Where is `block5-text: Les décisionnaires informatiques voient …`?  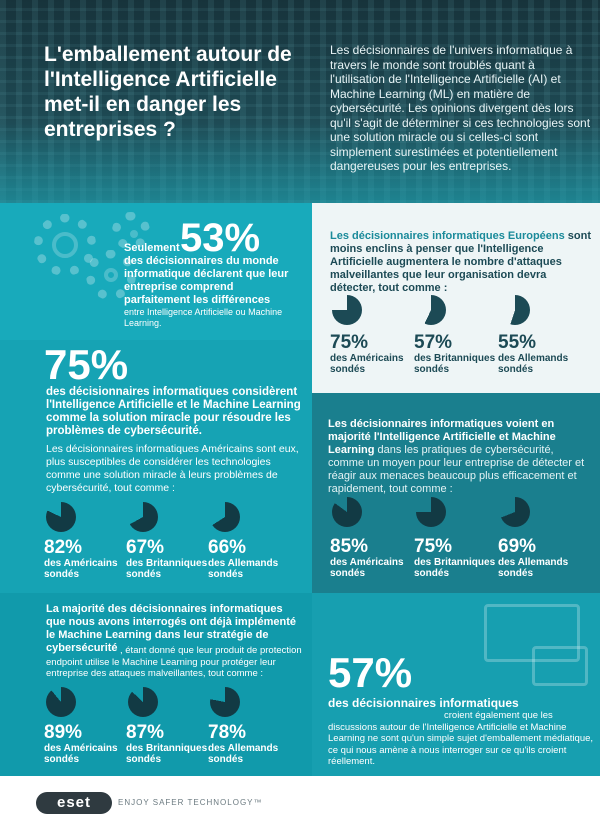
block5-text: Les décisionnaires informatiques voient … is located at coordinates (460, 457).